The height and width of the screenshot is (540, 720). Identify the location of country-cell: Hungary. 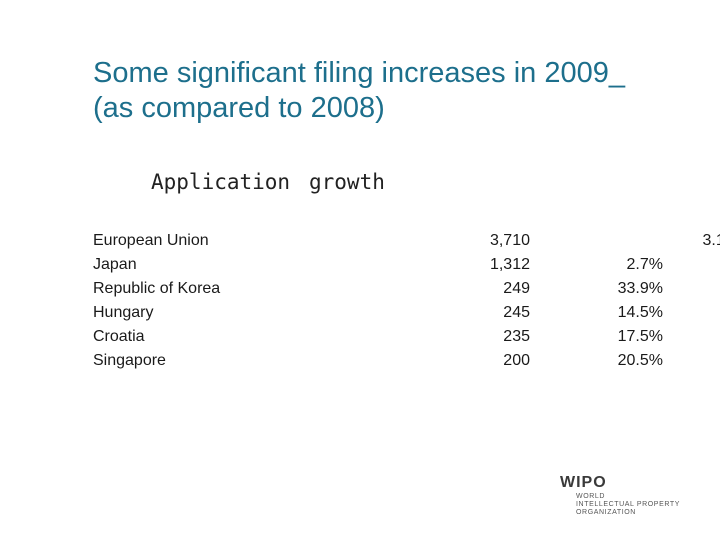
(123, 312).